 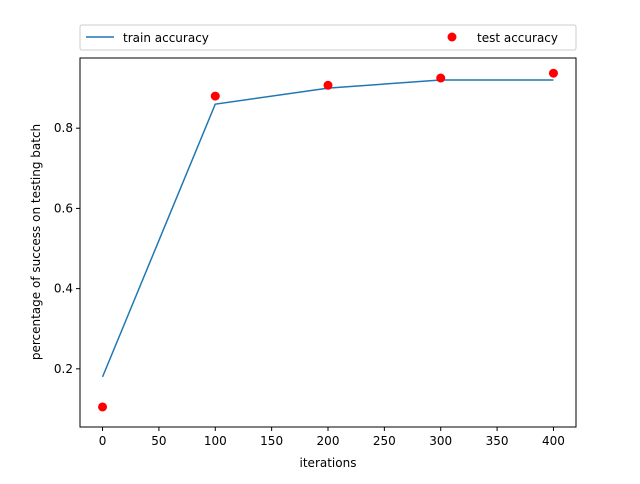 What do you see at coordinates (103, 441) in the screenshot?
I see `x-tick-label: 0` at bounding box center [103, 441].